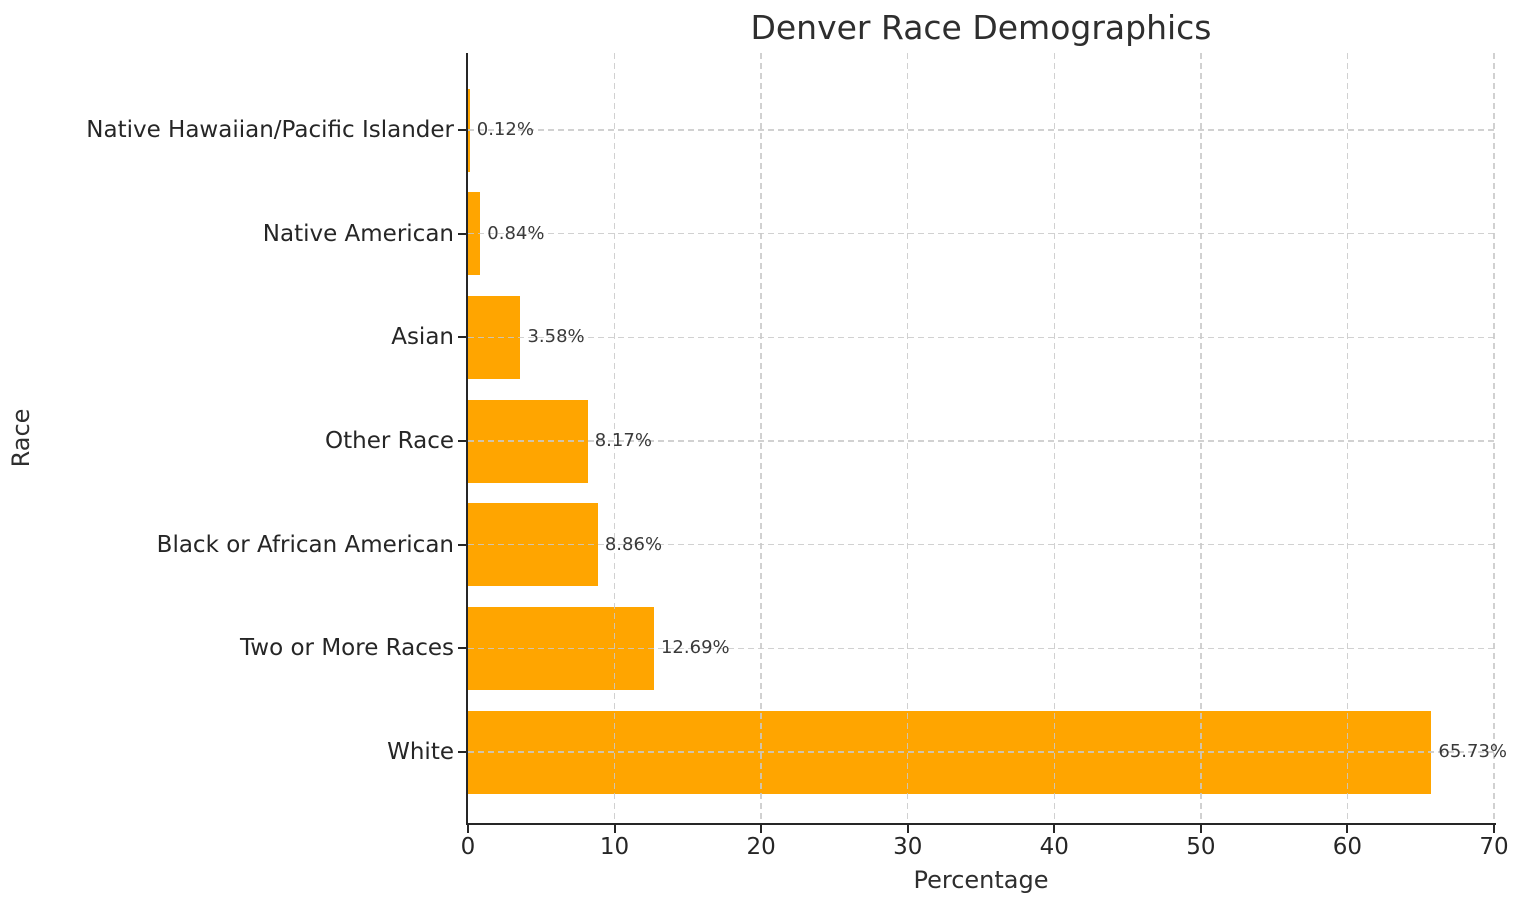 The image size is (1536, 910). What do you see at coordinates (695, 648) in the screenshot?
I see `bar-value-label: 12.69%` at bounding box center [695, 648].